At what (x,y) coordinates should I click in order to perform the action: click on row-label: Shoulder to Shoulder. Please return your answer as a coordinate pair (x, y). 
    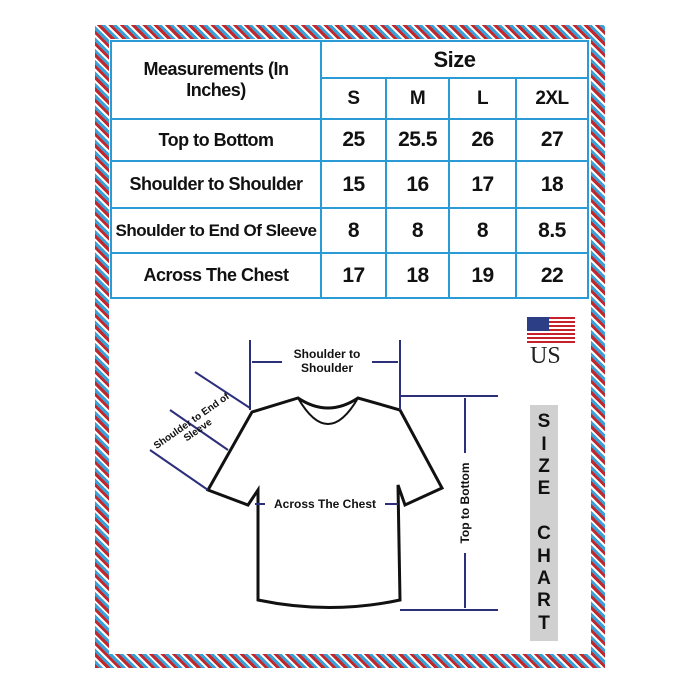
    Looking at the image, I should click on (216, 184).